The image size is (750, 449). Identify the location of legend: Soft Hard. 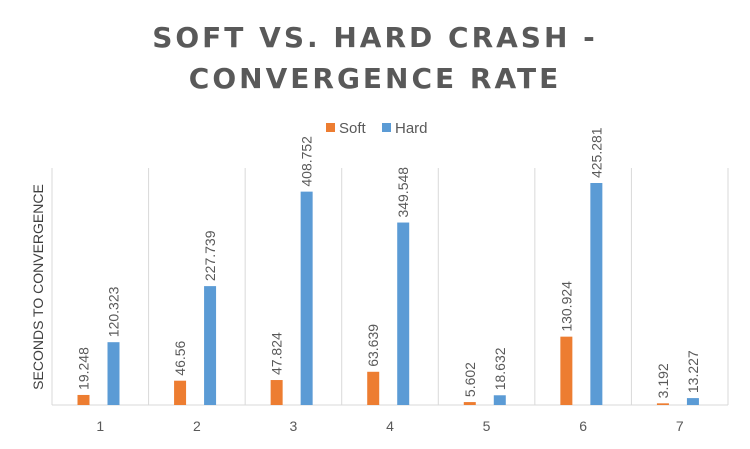
(377, 128).